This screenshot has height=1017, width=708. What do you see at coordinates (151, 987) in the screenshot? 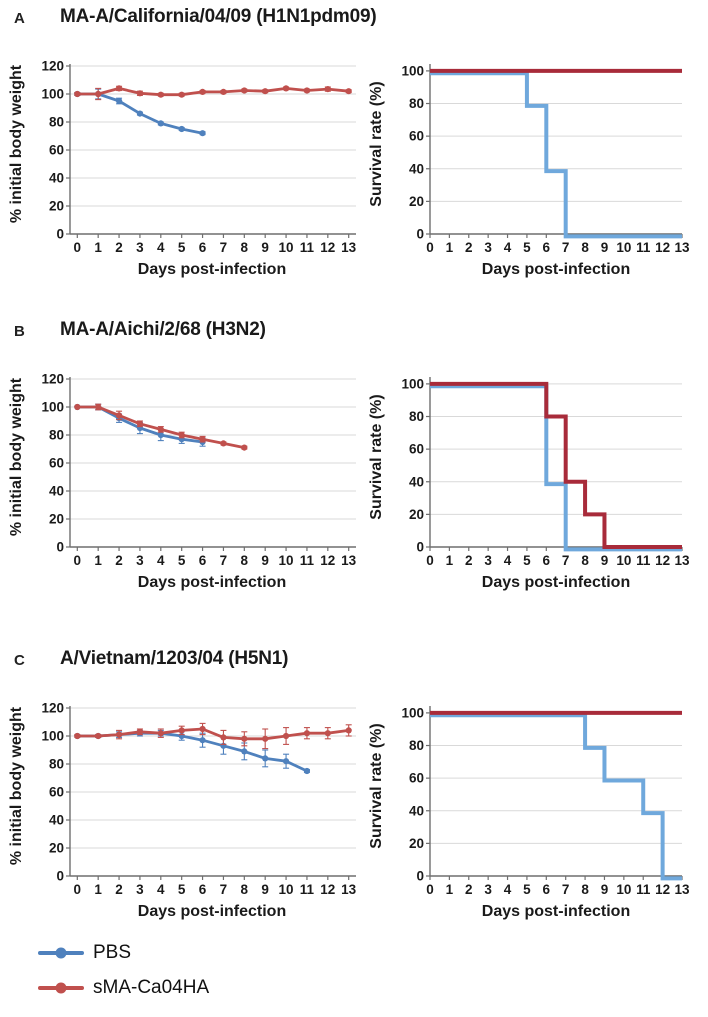
I see `legend-label-sma-ca04ha: sMA-Ca04HA` at bounding box center [151, 987].